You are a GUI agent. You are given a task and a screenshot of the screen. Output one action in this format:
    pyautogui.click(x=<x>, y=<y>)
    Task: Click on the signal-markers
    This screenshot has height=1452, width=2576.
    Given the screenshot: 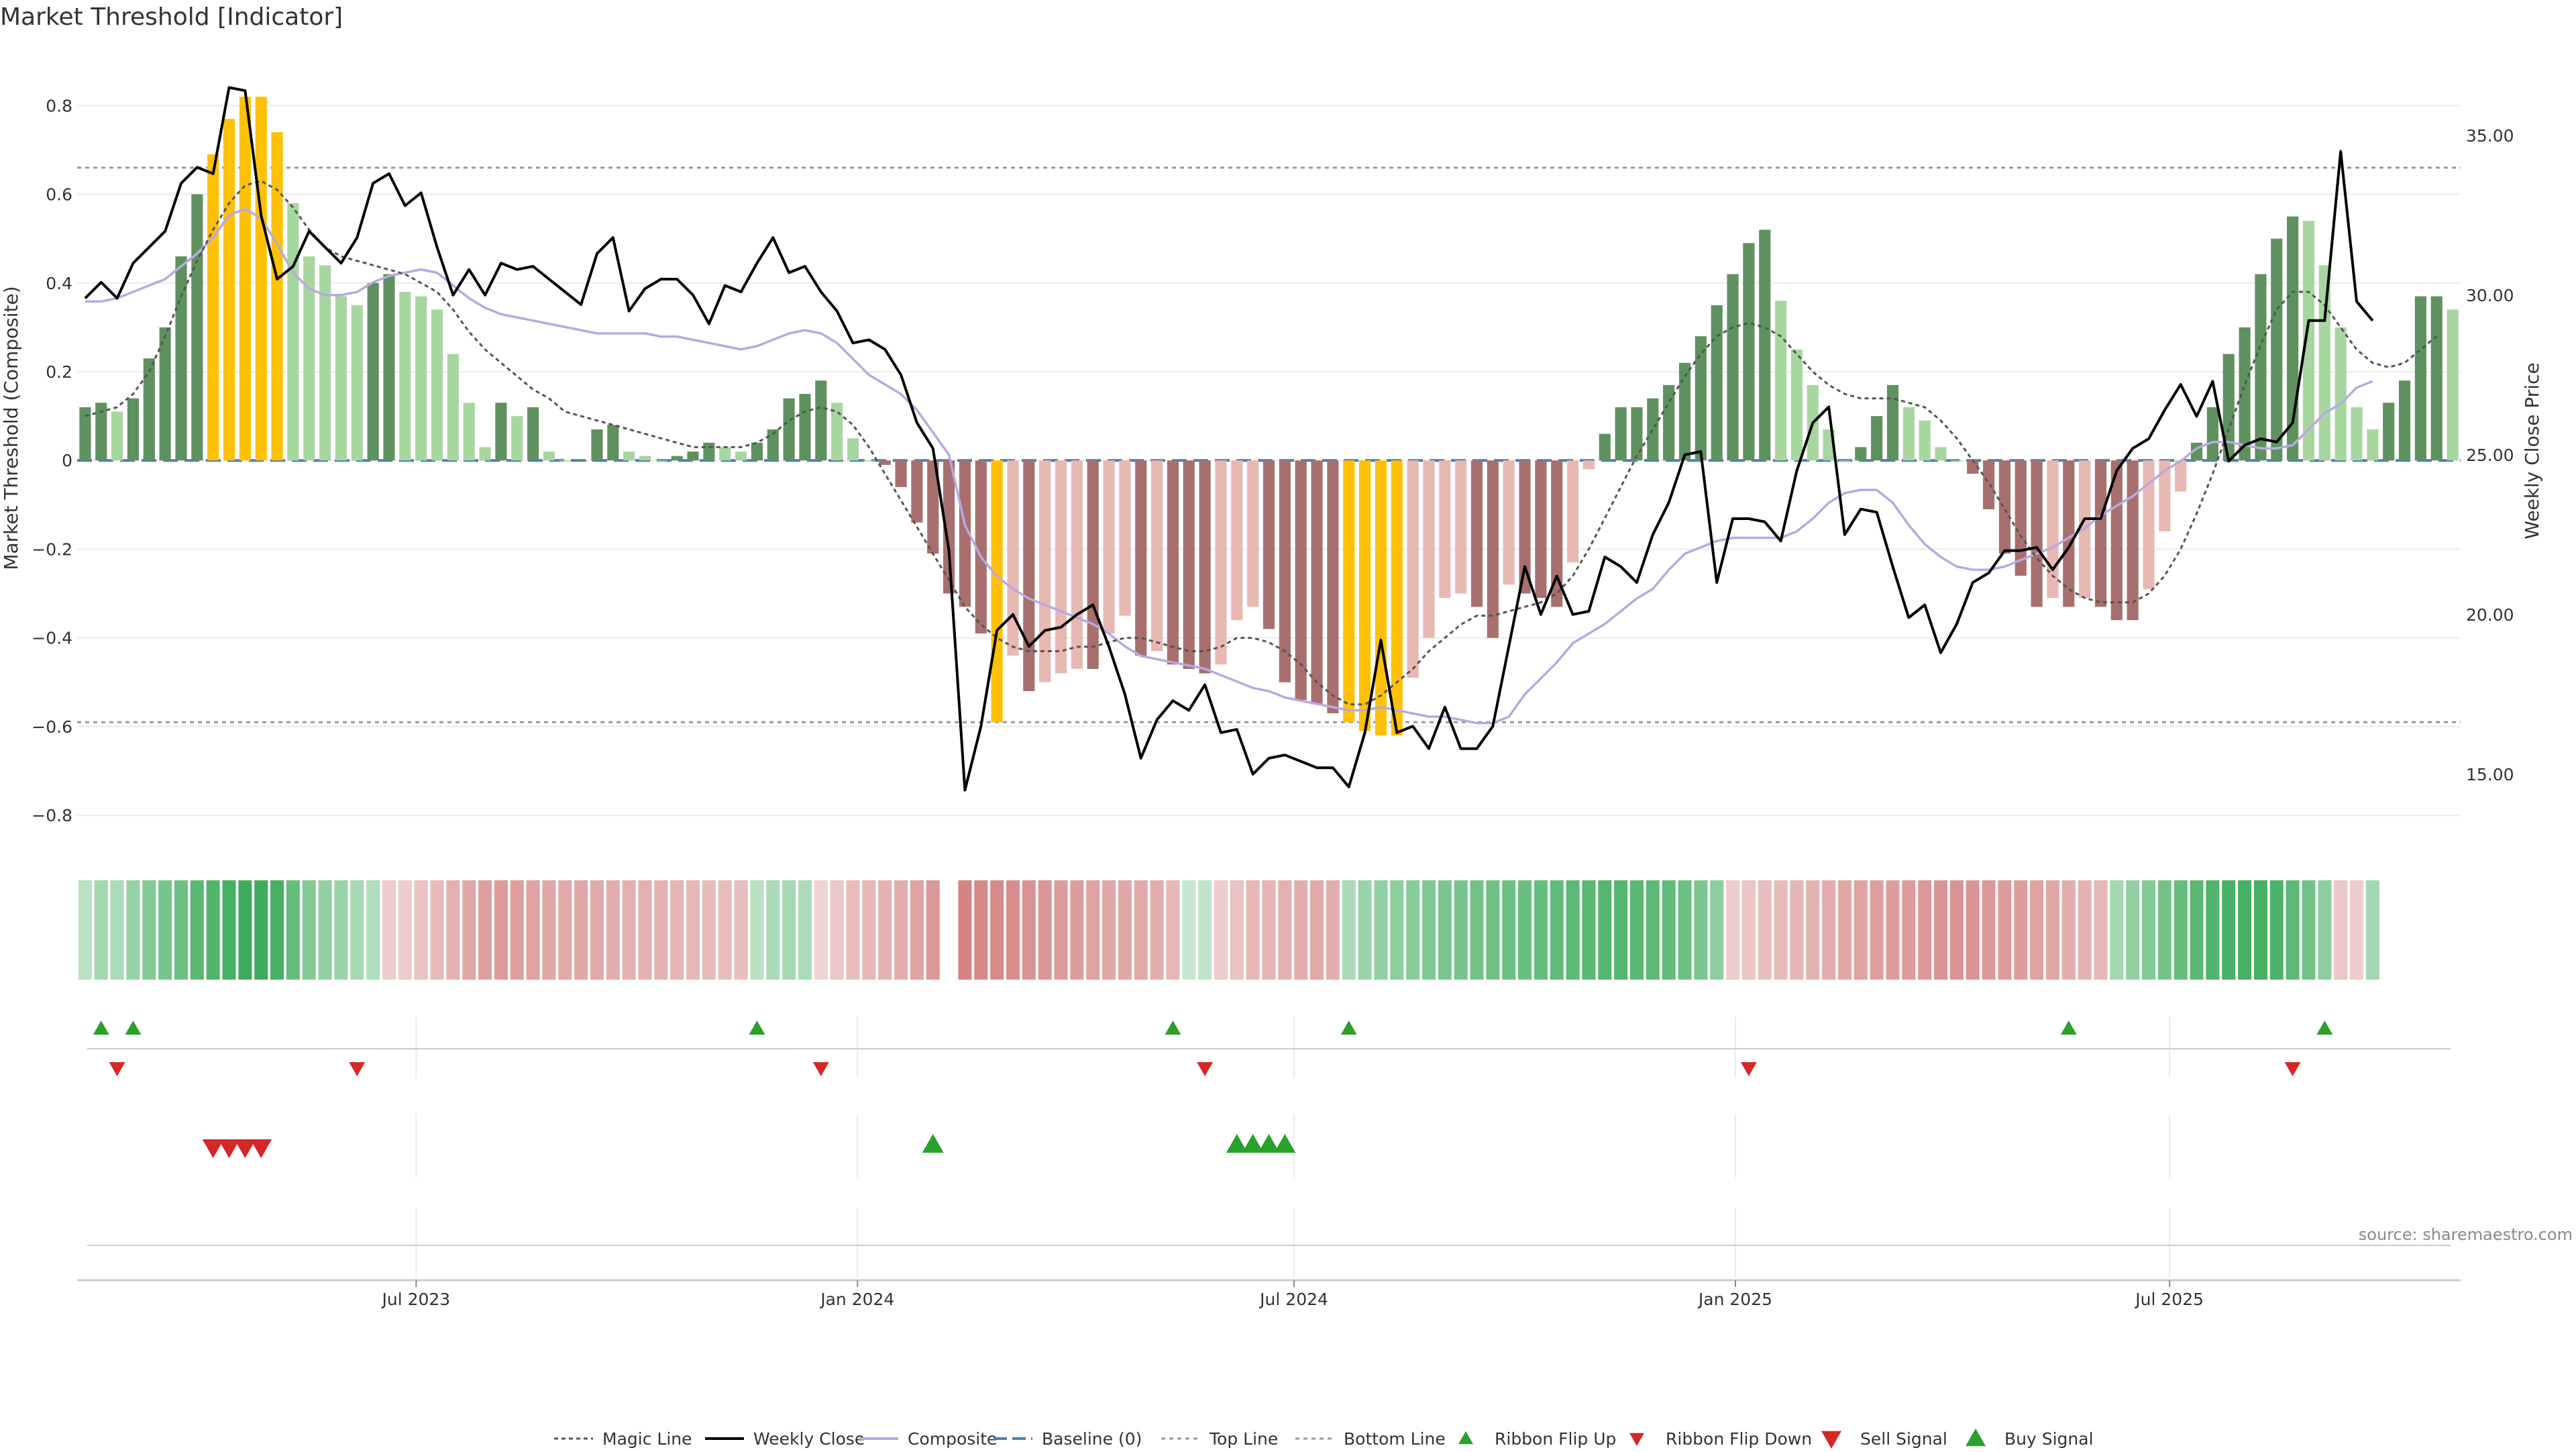 What is the action you would take?
    pyautogui.click(x=1269, y=1134)
    